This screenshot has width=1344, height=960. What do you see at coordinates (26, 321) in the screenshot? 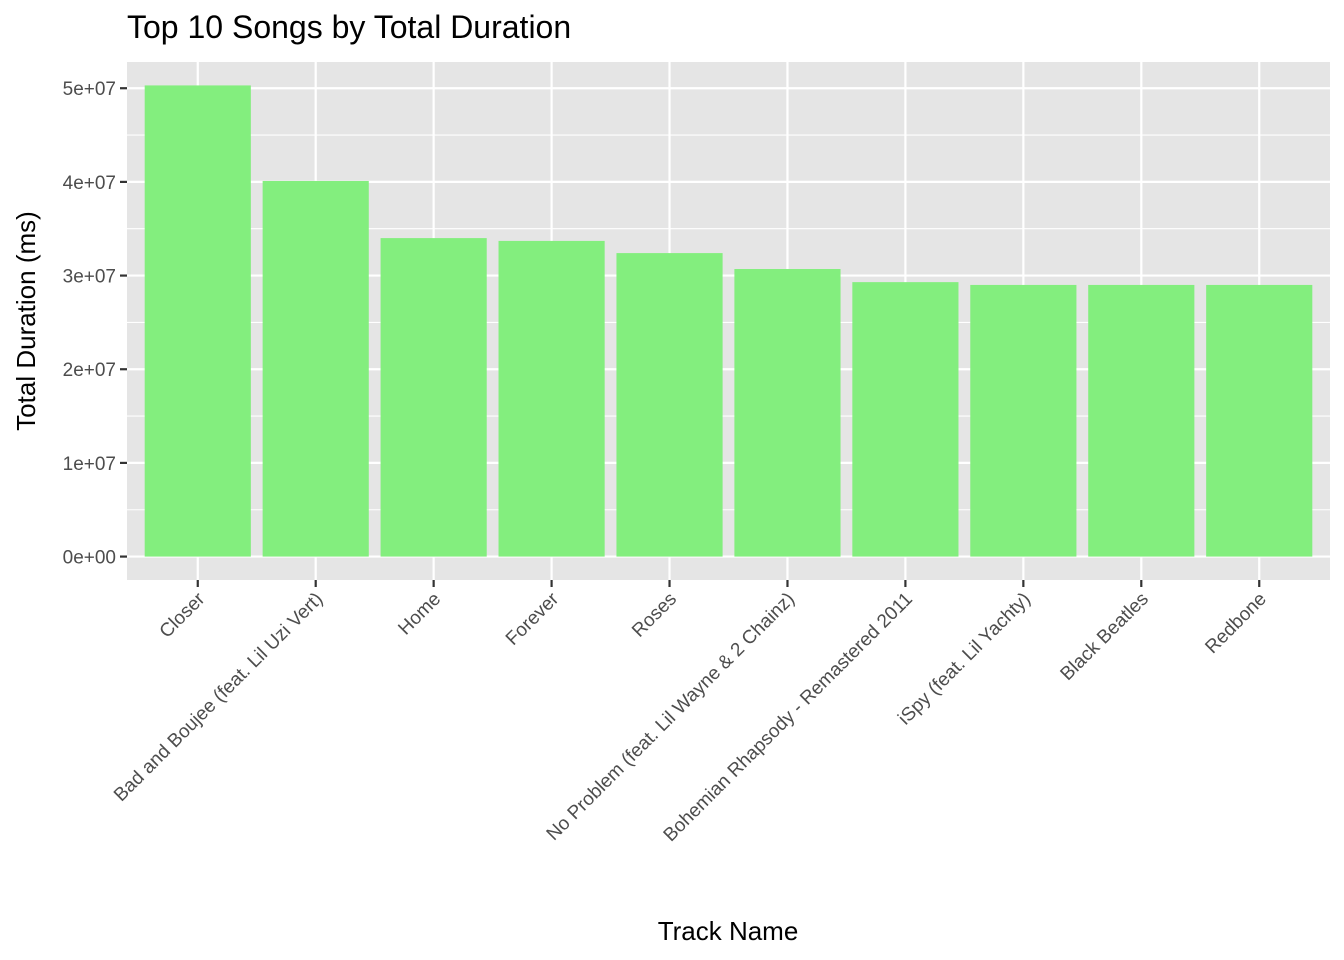
I see `y-axis-title: Total Duration (ms)` at bounding box center [26, 321].